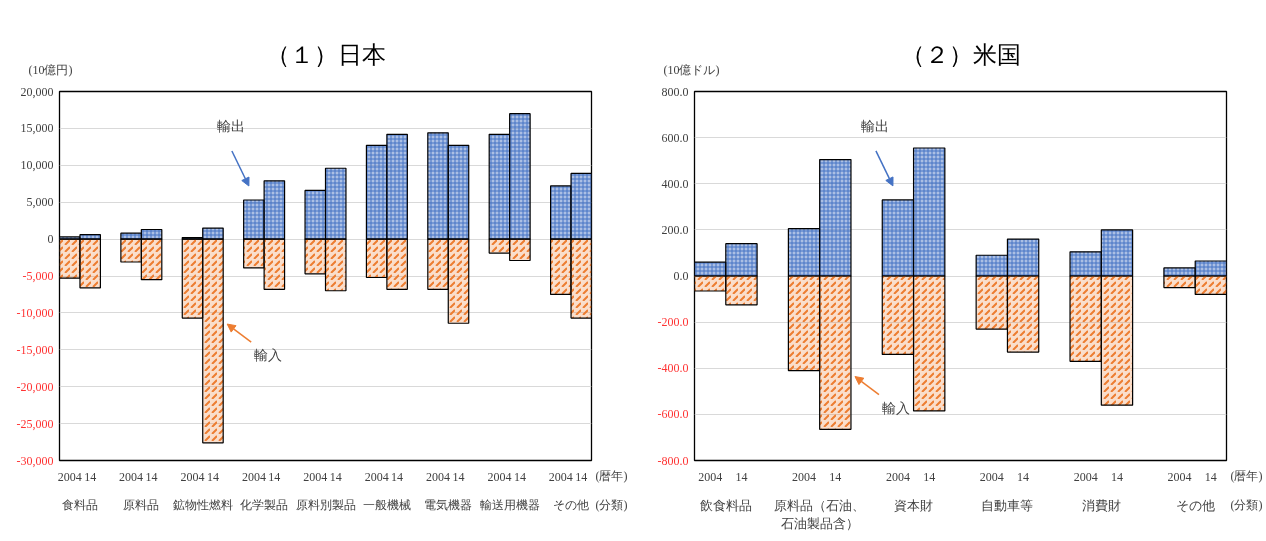 The width and height of the screenshot is (1266, 541). What do you see at coordinates (268, 355) in the screenshot?
I see `text: 輸入` at bounding box center [268, 355].